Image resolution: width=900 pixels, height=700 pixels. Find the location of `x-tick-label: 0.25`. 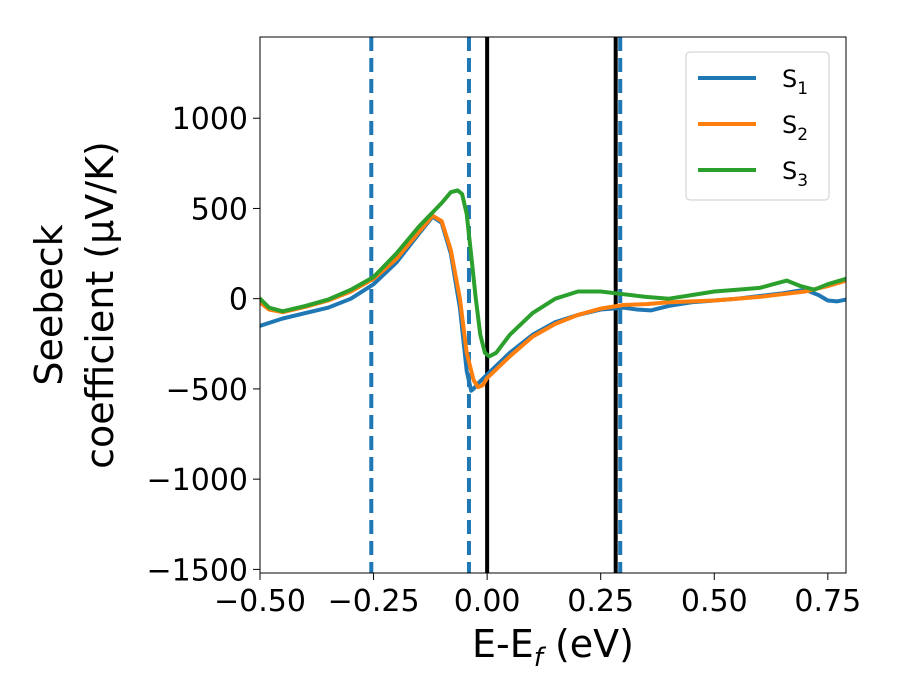

x-tick-label: 0.25 is located at coordinates (600, 601).